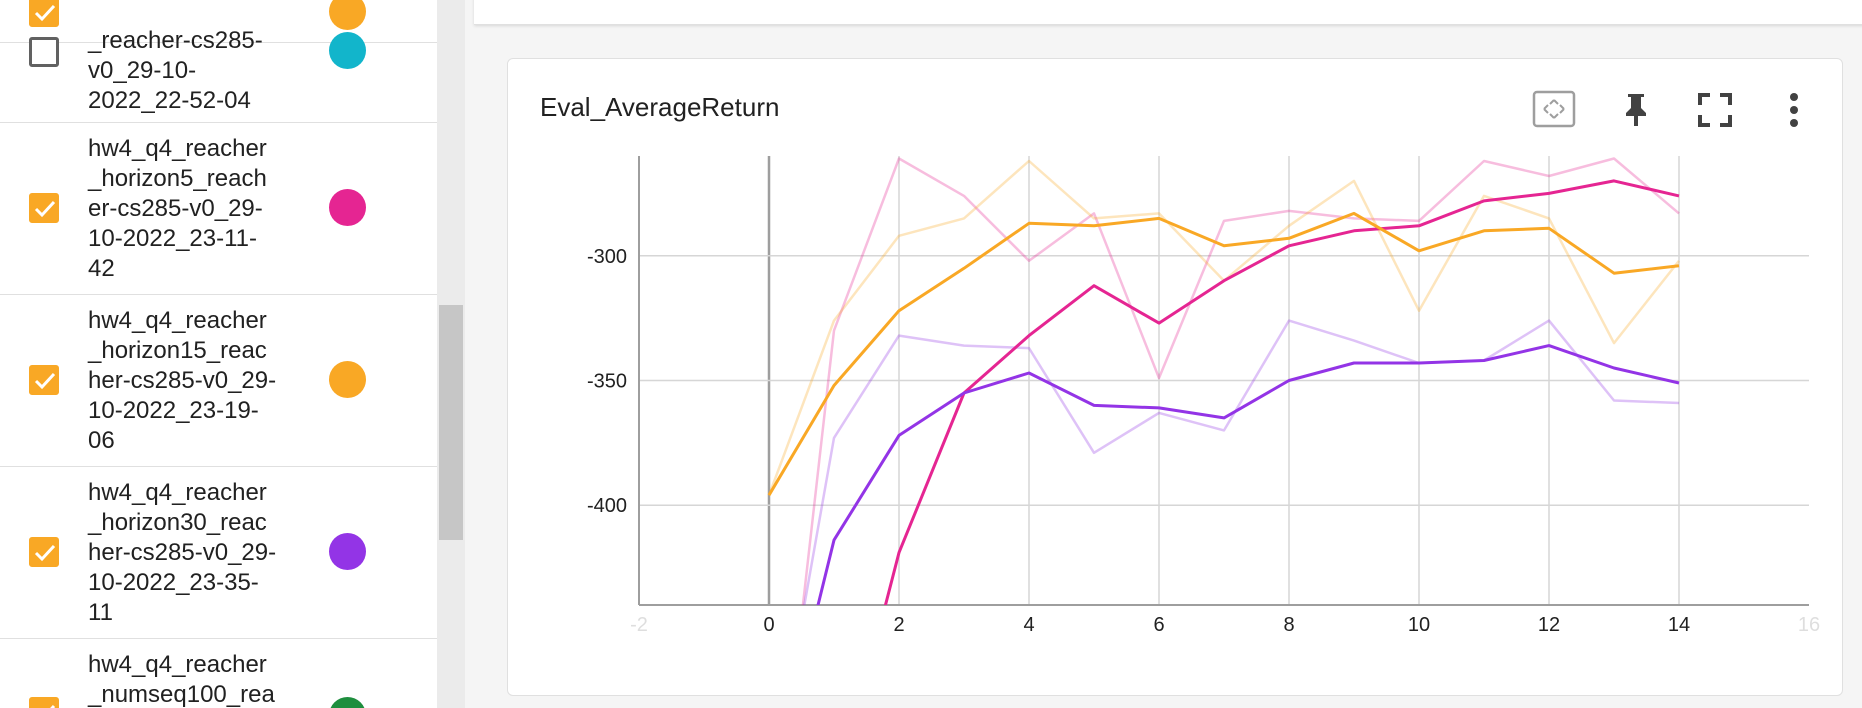 The image size is (1862, 708). I want to click on x-tick-label: 16, so click(1809, 625).